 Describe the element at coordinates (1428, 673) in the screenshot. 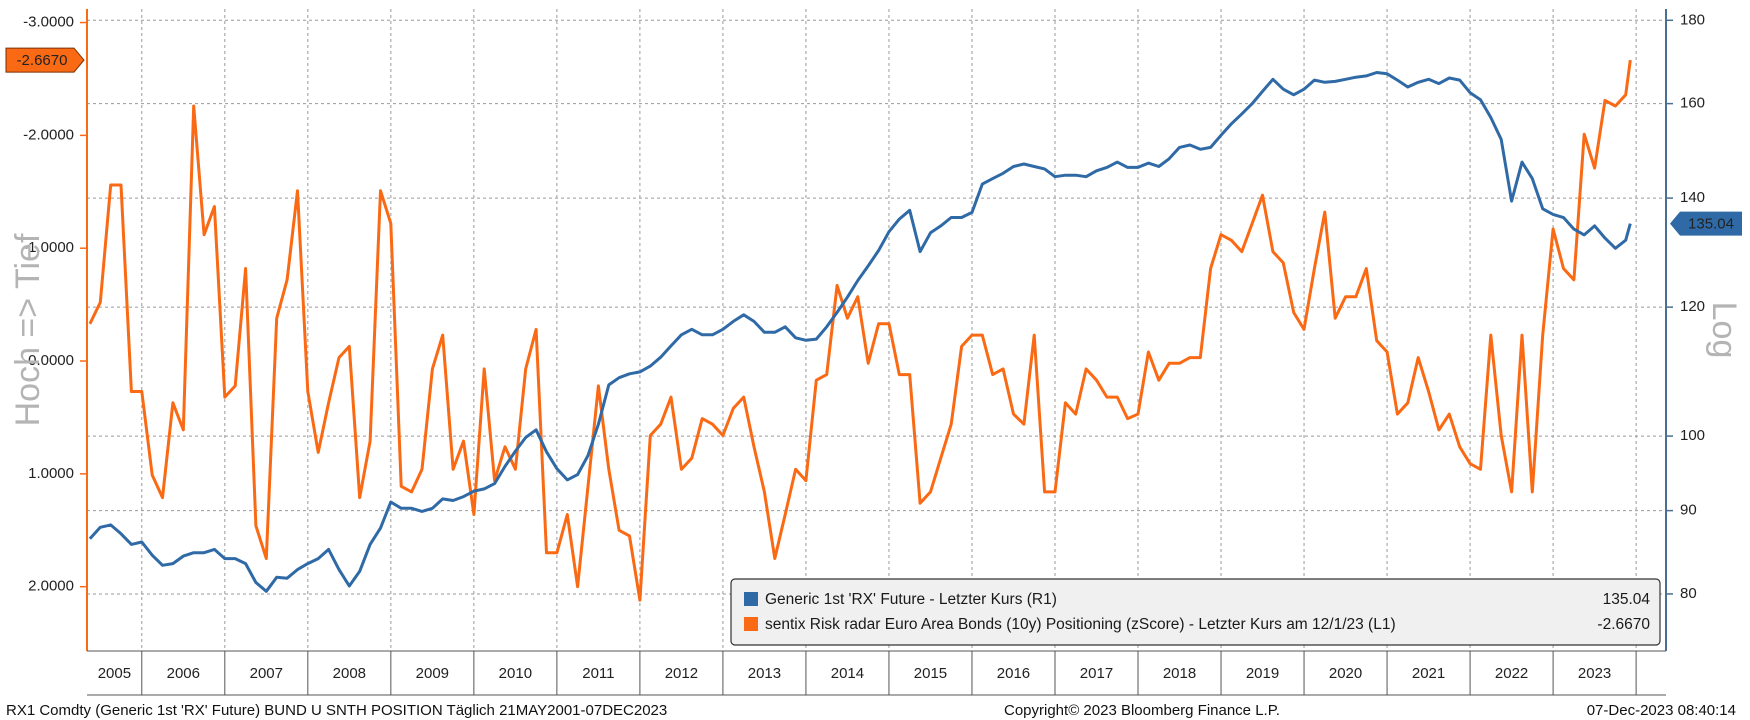

I see `x-tick-label: 2021` at that location.